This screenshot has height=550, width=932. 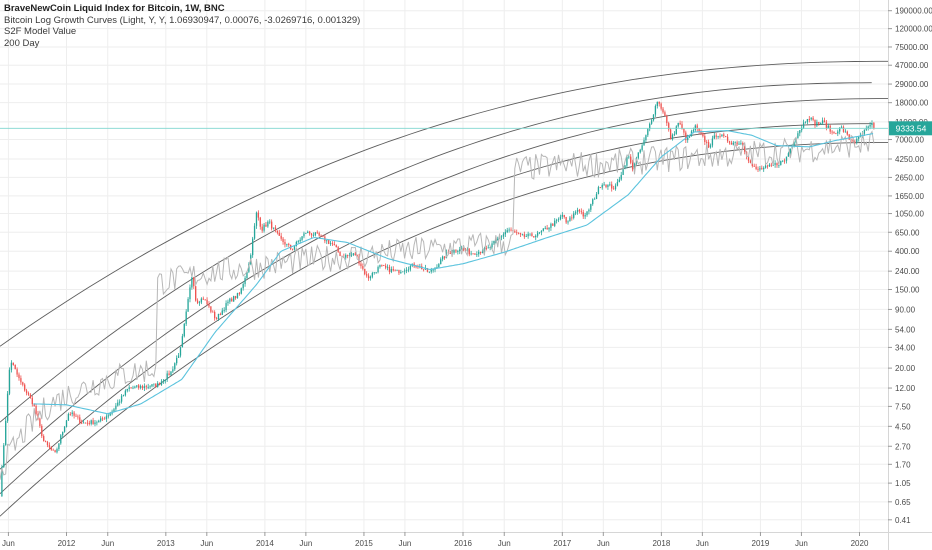 What do you see at coordinates (22, 43) in the screenshot?
I see `ma-indicator-label: 200 Day` at bounding box center [22, 43].